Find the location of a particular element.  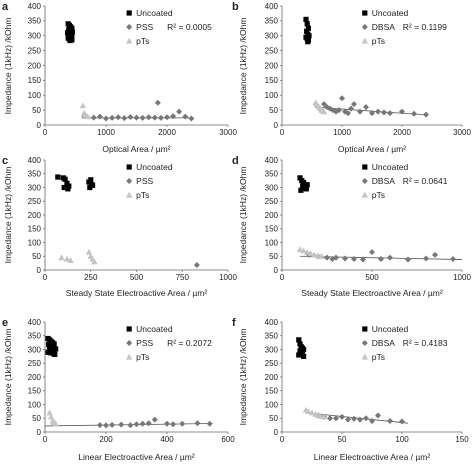

y-tick-label: 400 is located at coordinates (272, 160).